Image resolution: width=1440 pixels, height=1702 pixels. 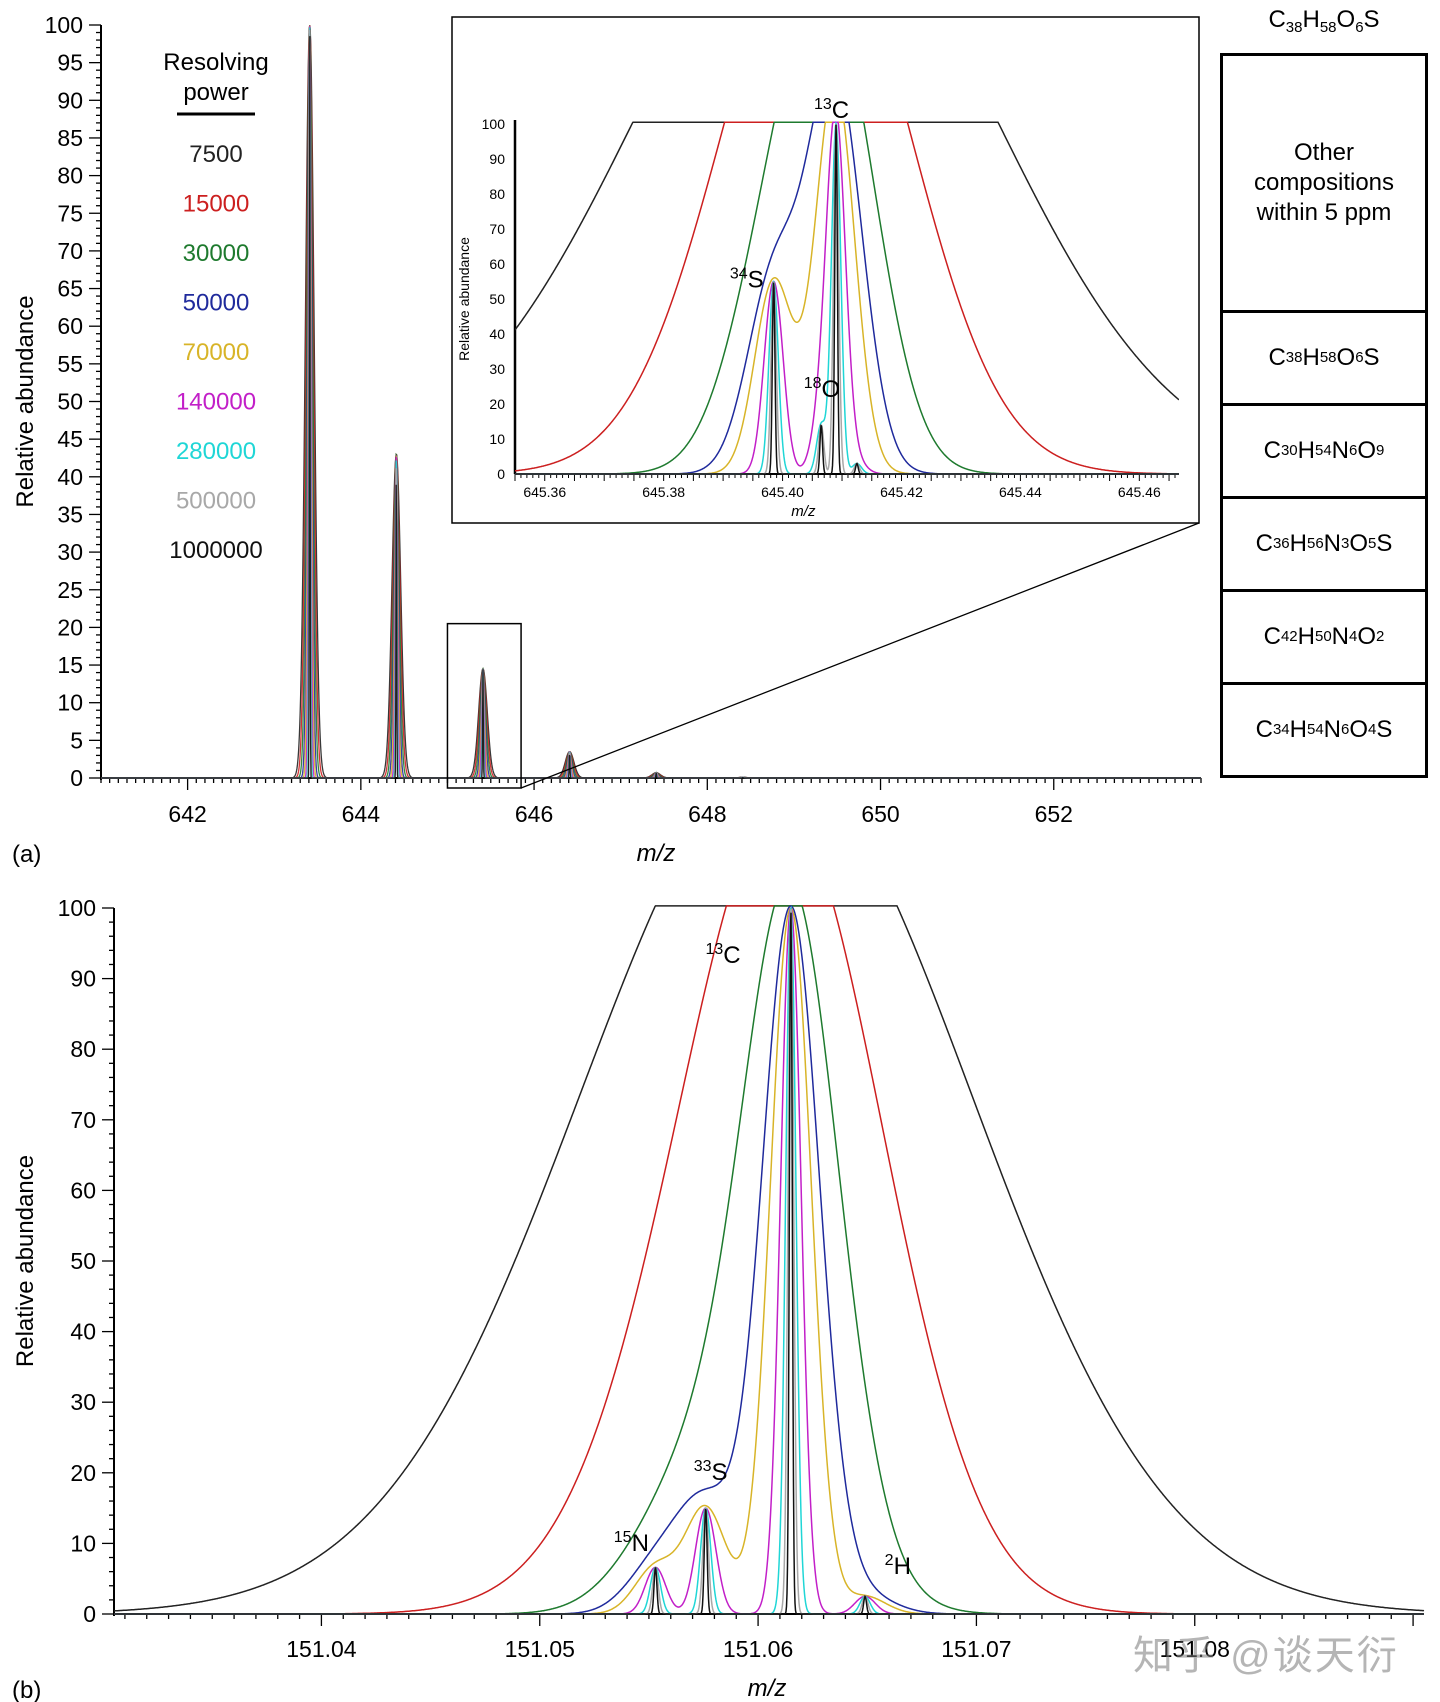 What do you see at coordinates (26, 854) in the screenshot?
I see `panel-a-label: (a)` at bounding box center [26, 854].